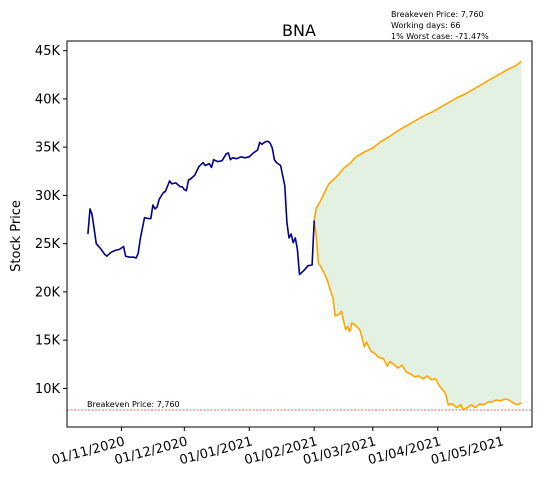  I want to click on y-tick-label: 30K, so click(48, 196).